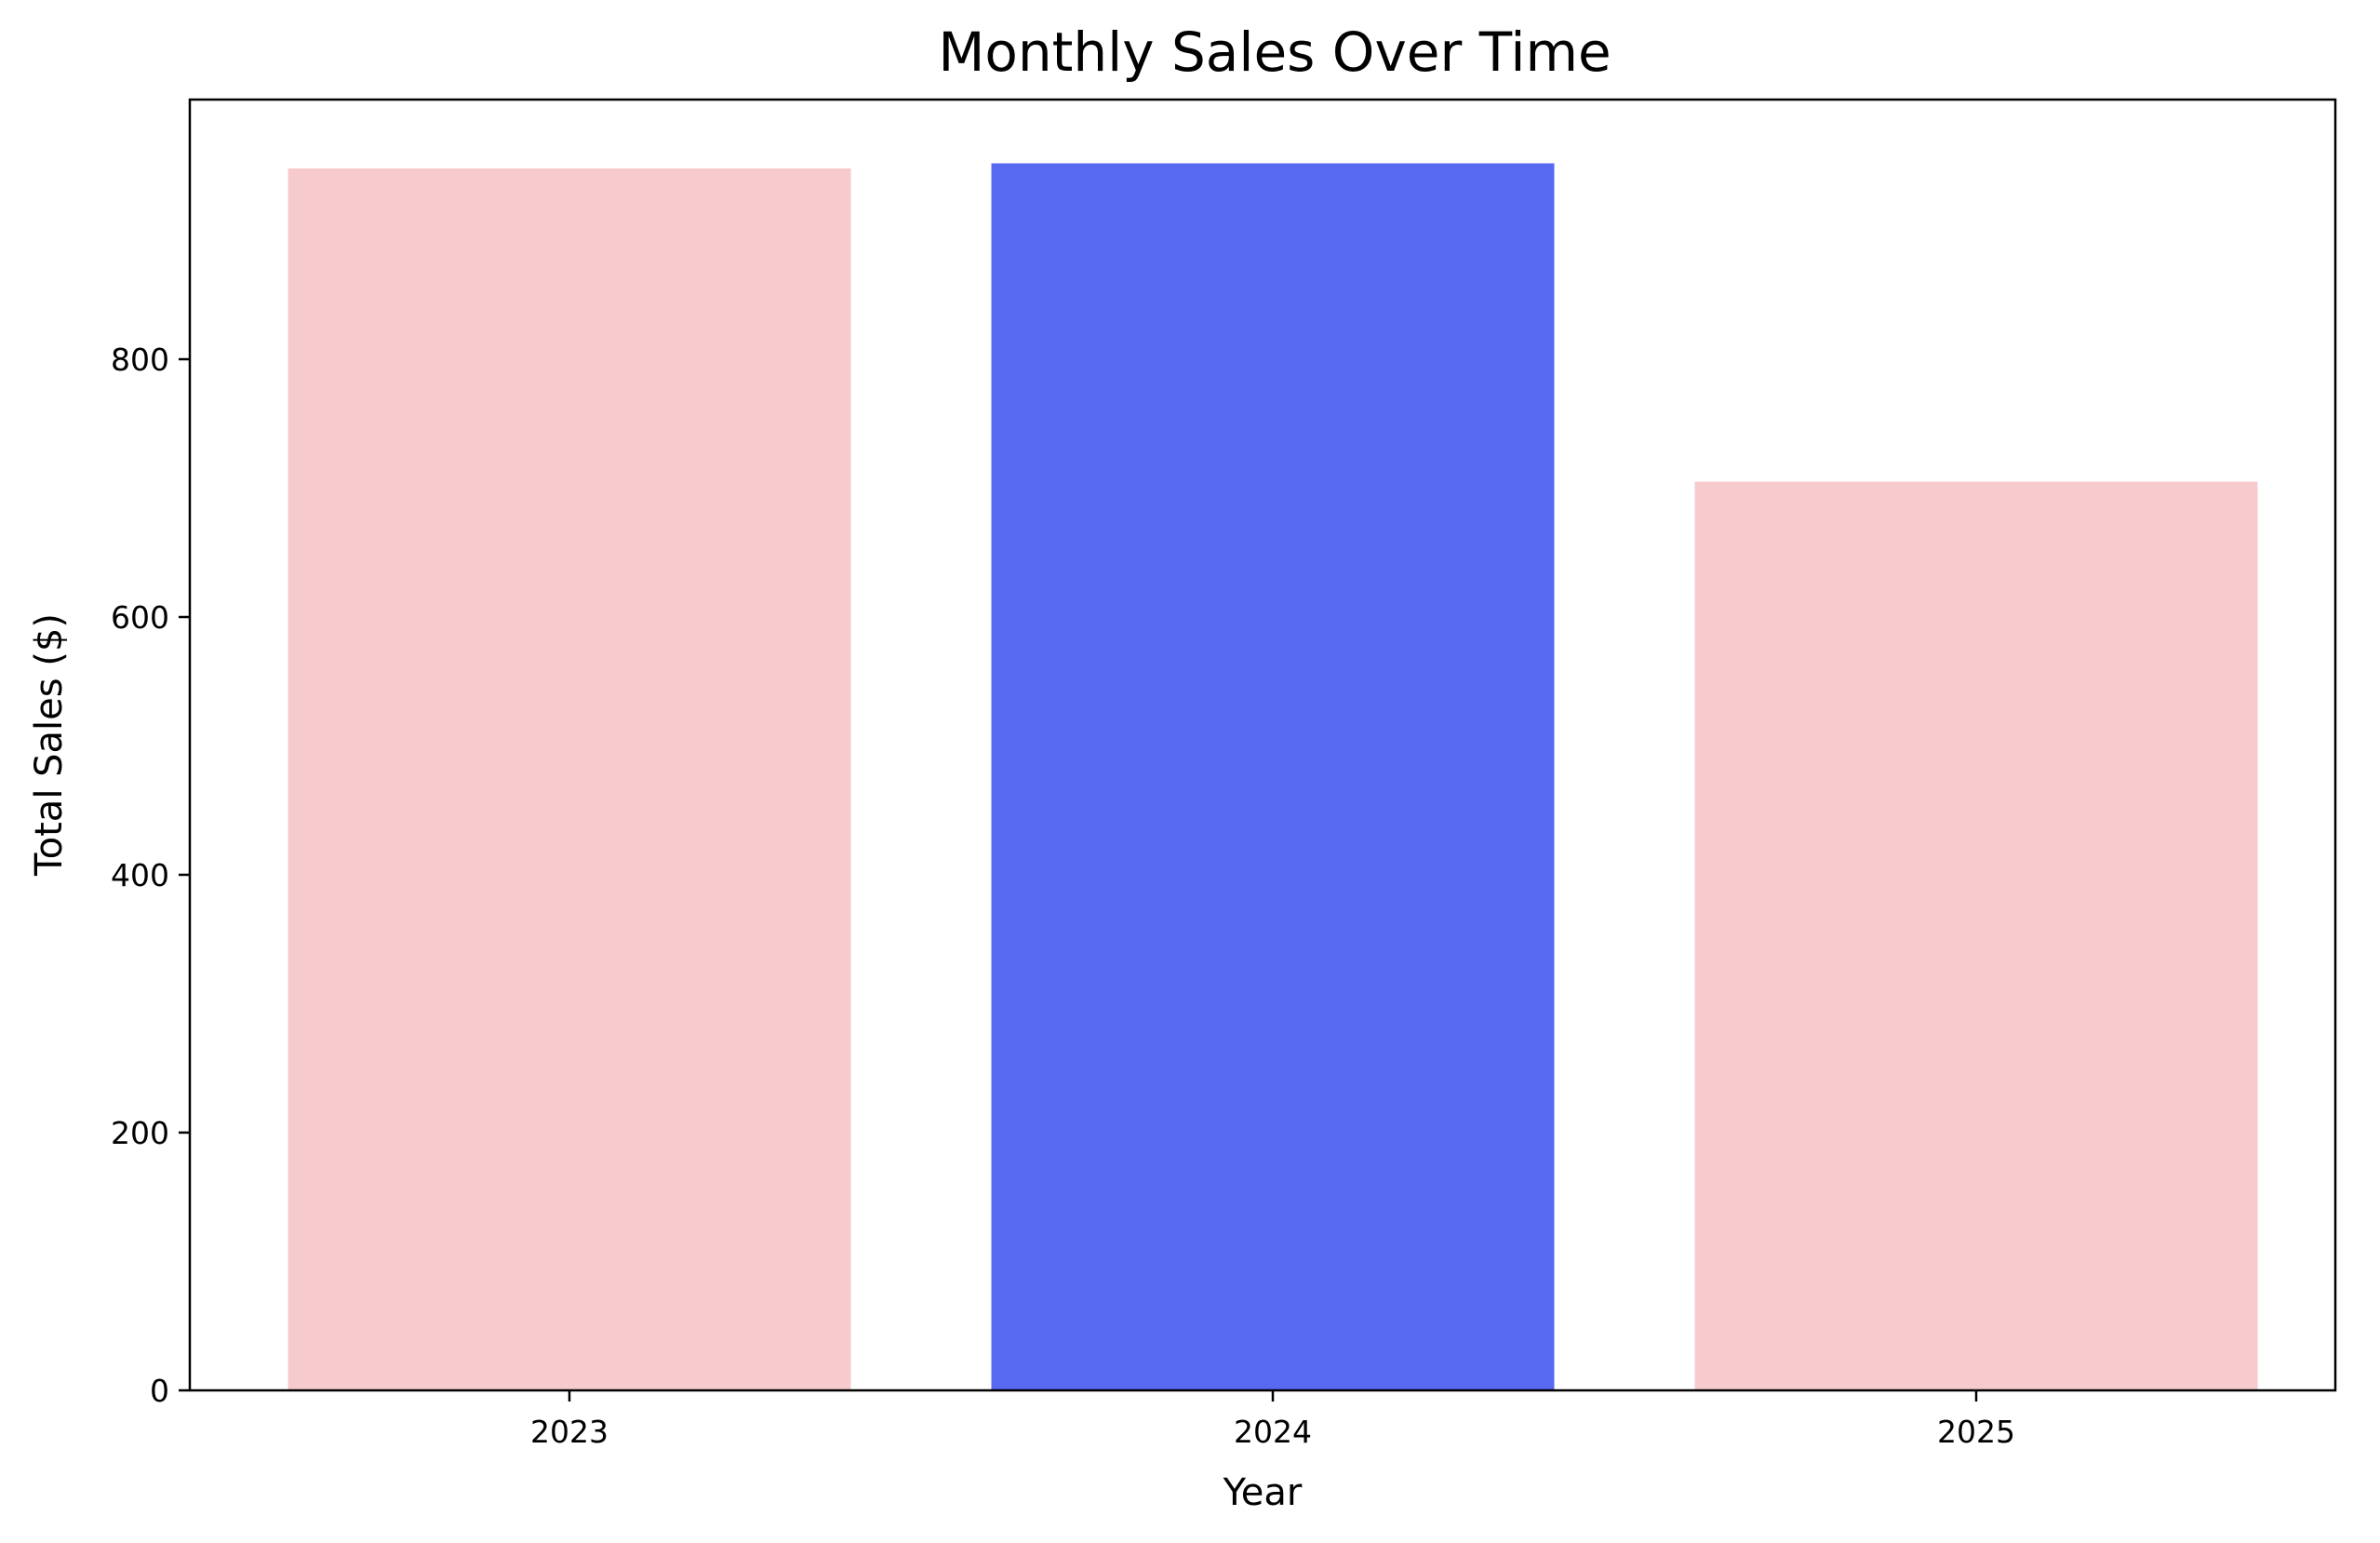 This screenshot has height=1543, width=2380. Describe the element at coordinates (1263, 1492) in the screenshot. I see `x-axis-label: Year` at that location.